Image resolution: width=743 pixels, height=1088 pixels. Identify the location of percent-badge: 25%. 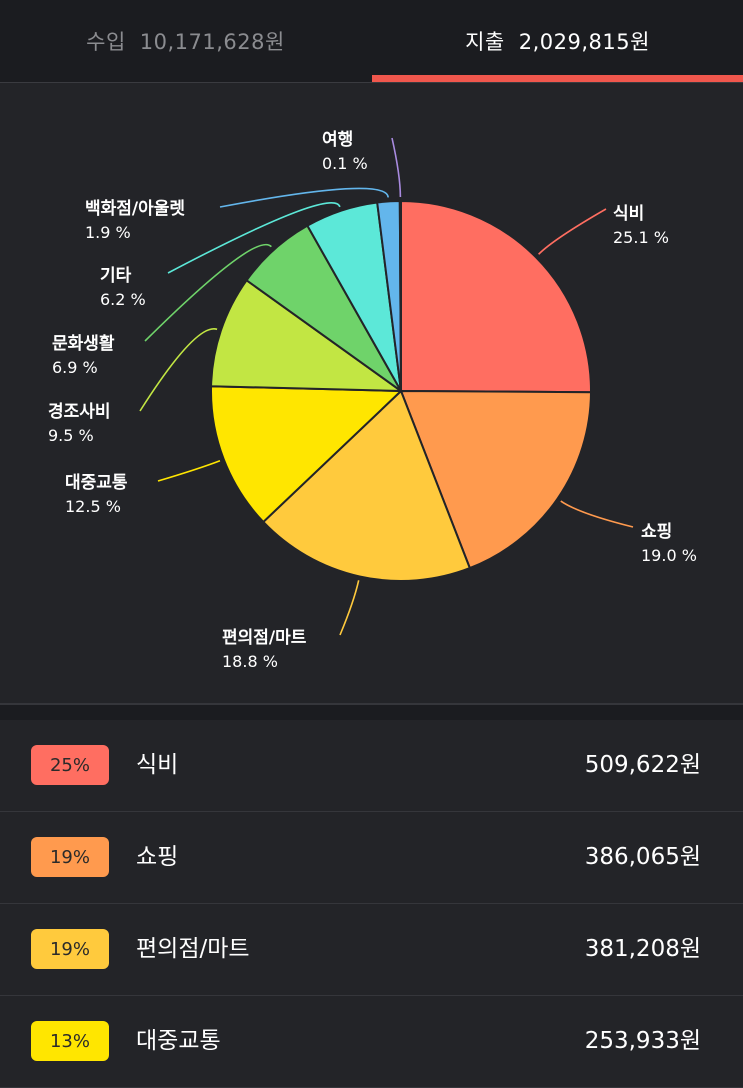
(70, 765).